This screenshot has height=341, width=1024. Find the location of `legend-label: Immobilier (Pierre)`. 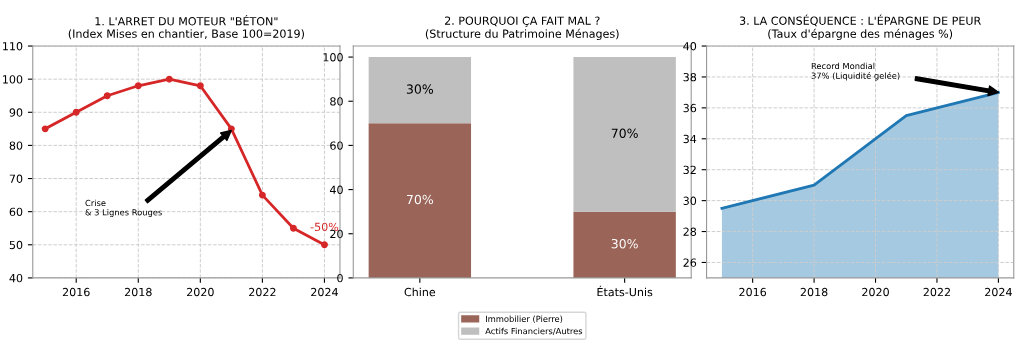

legend-label: Immobilier (Pierre) is located at coordinates (524, 319).